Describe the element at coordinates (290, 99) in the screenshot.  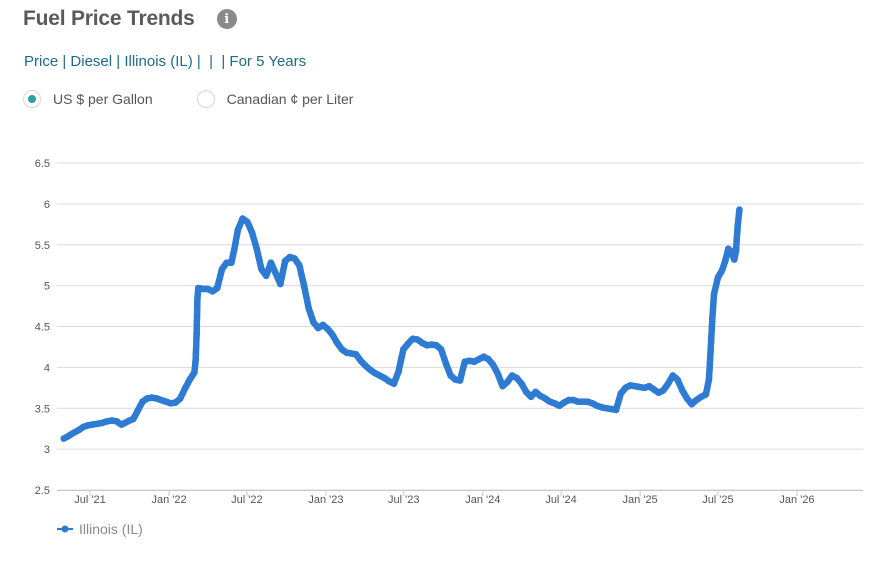
I see `unit-label-cad-liter: Canadian ¢ per Liter` at that location.